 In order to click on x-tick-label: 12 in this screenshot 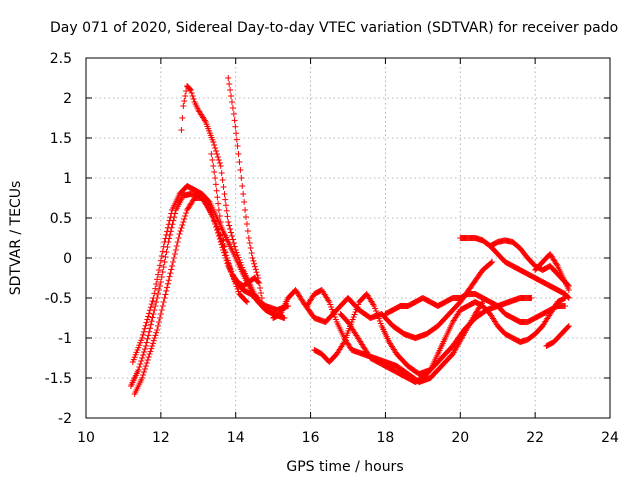, I will do `click(161, 438)`.